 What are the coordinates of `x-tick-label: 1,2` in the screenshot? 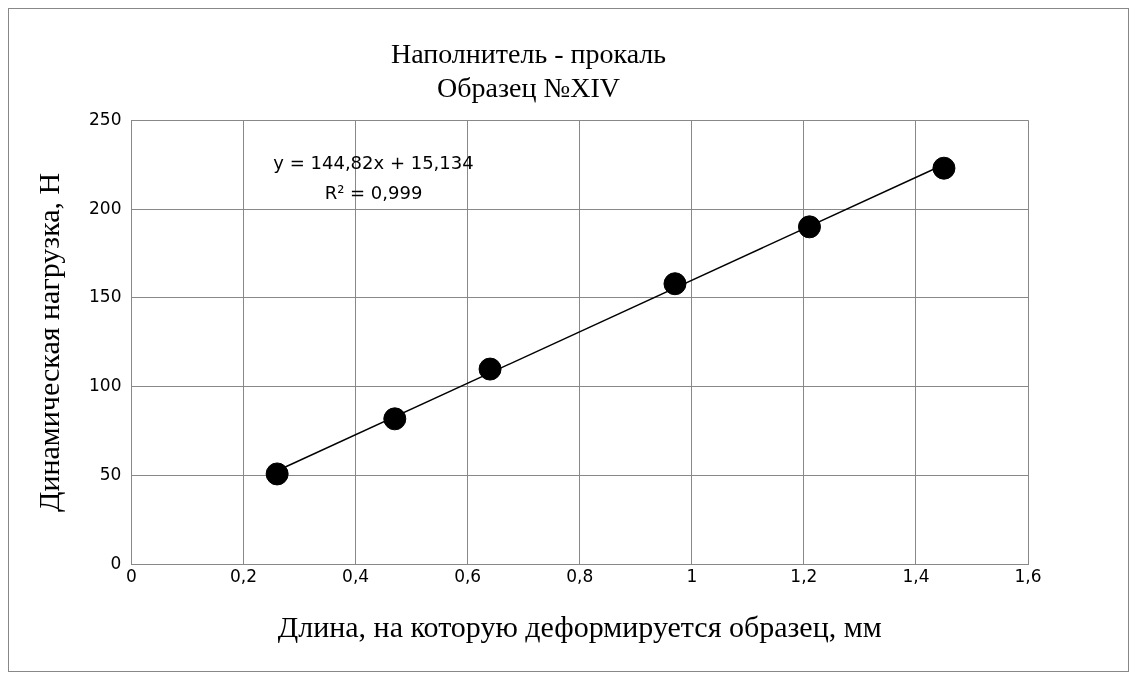 It's located at (804, 576).